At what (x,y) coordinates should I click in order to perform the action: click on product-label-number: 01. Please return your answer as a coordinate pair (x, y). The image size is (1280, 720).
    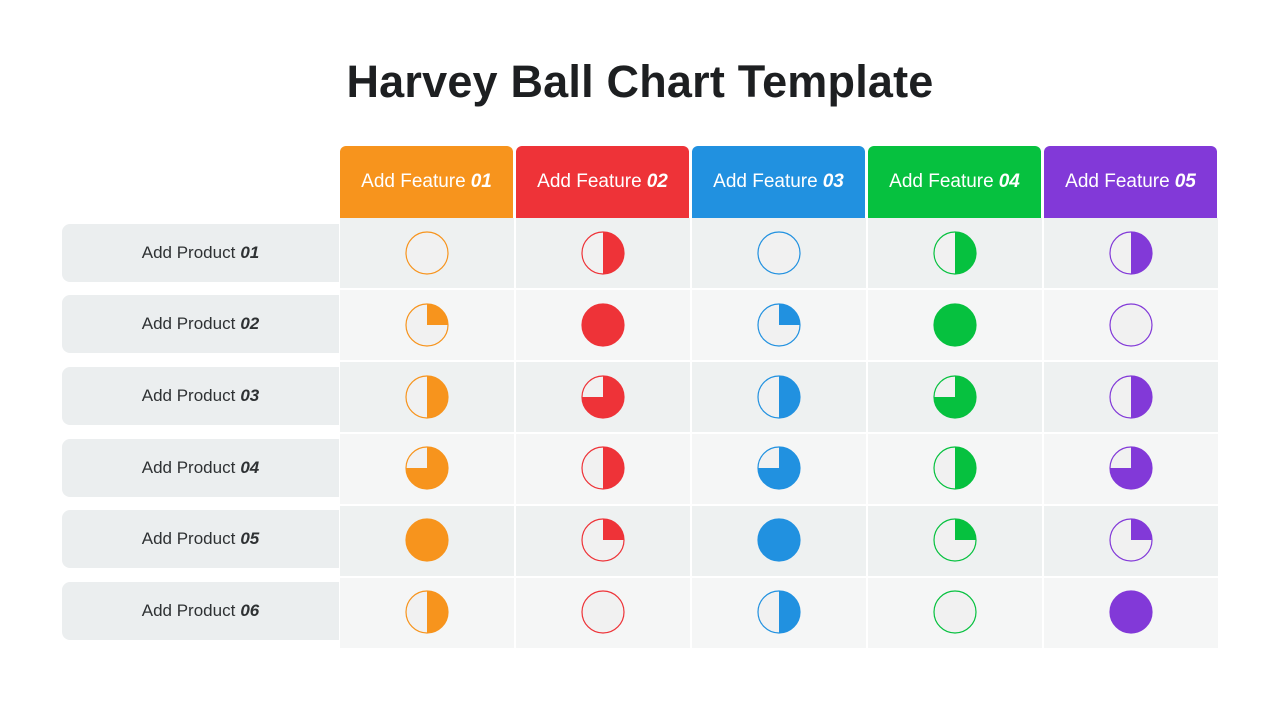
    Looking at the image, I should click on (250, 252).